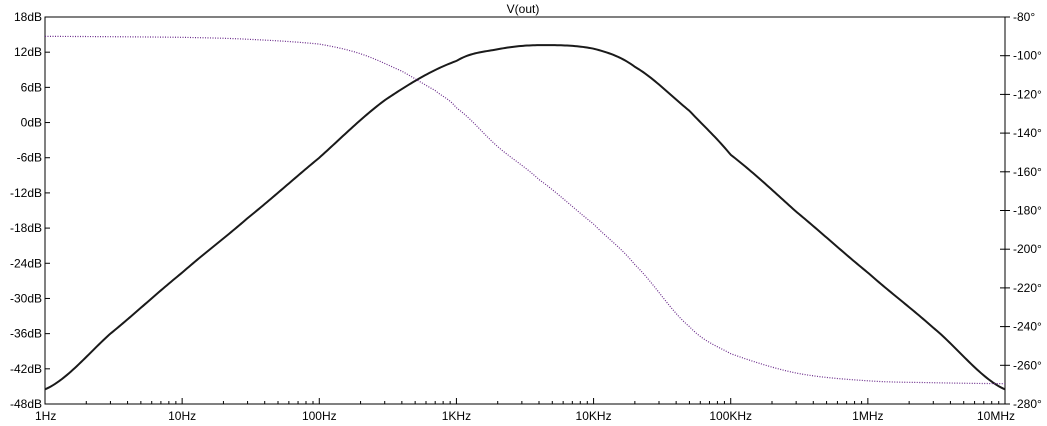 The image size is (1047, 426). What do you see at coordinates (1027, 133) in the screenshot?
I see `y-right-tick-label: -140°` at bounding box center [1027, 133].